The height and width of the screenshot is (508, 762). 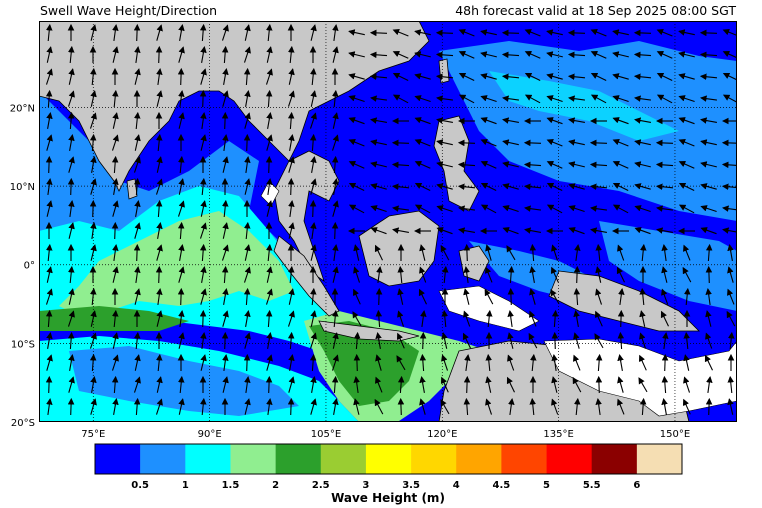 I want to click on colorbar-tick-label: 4, so click(x=456, y=485).